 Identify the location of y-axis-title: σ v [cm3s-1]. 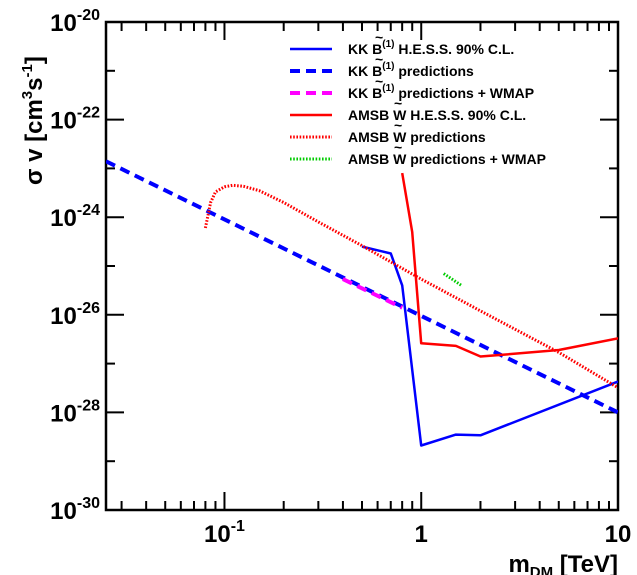
(33, 120).